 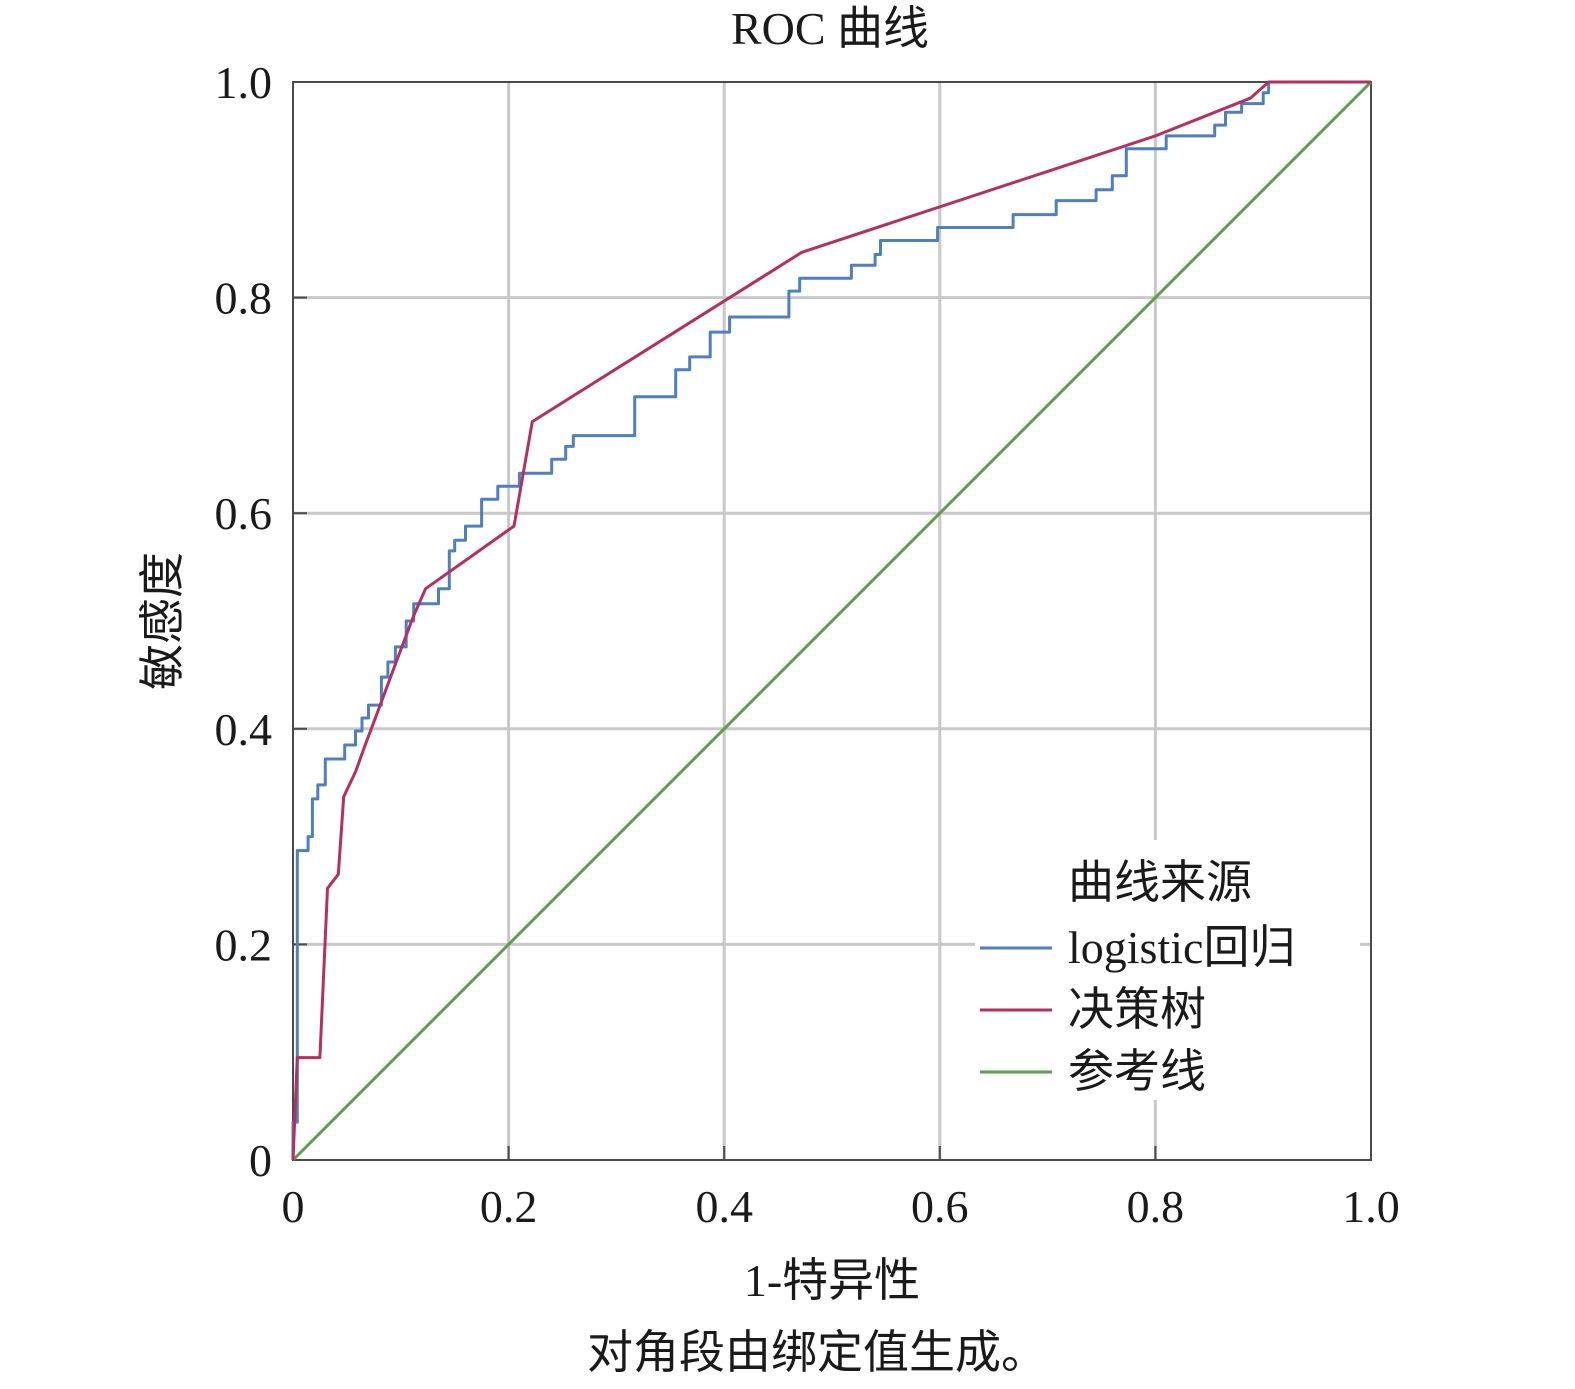 I want to click on y-tick-label: 0.4, so click(x=244, y=729).